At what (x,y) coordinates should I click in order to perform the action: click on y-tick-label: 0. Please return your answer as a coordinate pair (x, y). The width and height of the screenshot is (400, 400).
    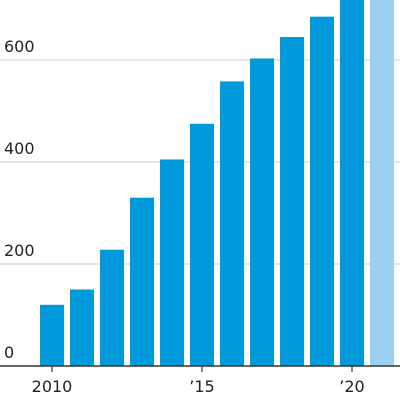
    Looking at the image, I should click on (9, 352).